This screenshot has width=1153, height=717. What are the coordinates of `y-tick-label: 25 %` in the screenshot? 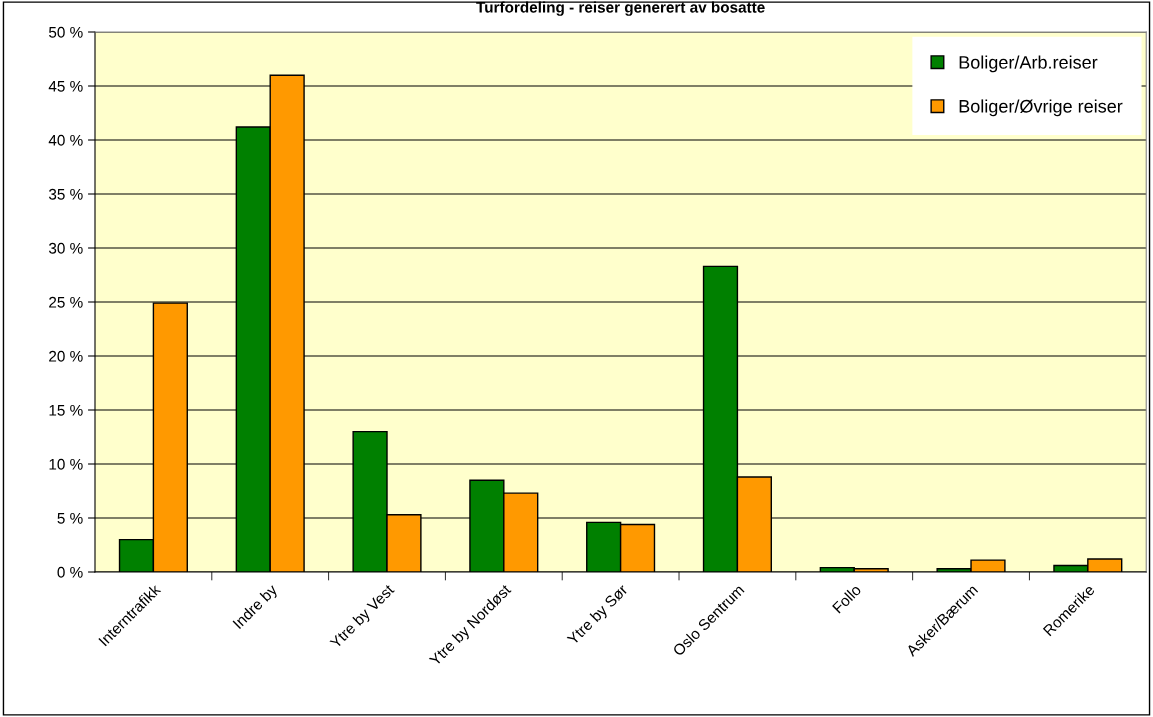 It's located at (66, 302).